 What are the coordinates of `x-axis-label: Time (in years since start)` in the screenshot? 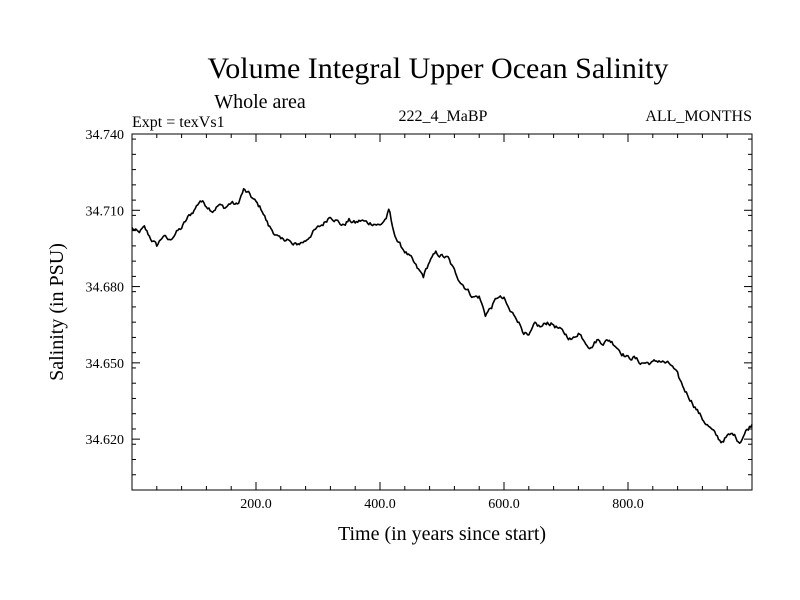 It's located at (442, 534).